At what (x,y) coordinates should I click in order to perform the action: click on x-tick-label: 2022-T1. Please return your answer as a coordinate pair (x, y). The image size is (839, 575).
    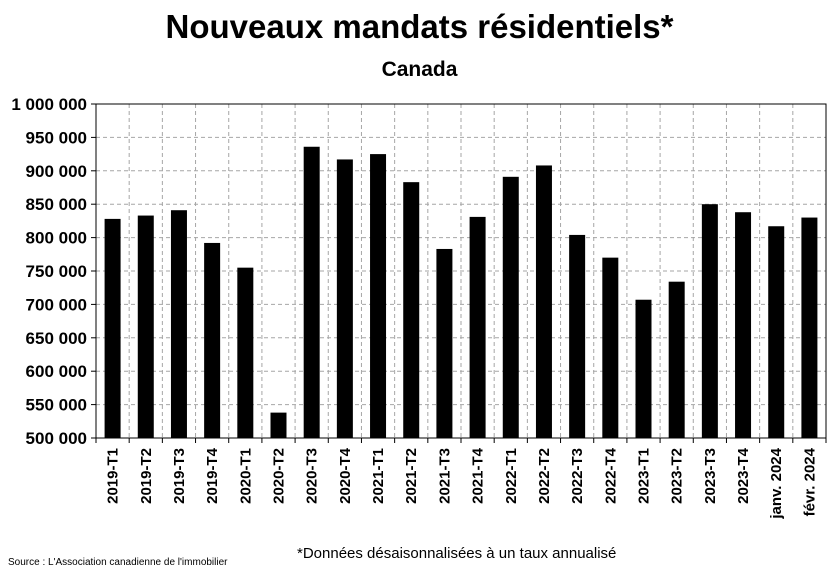
    Looking at the image, I should click on (511, 476).